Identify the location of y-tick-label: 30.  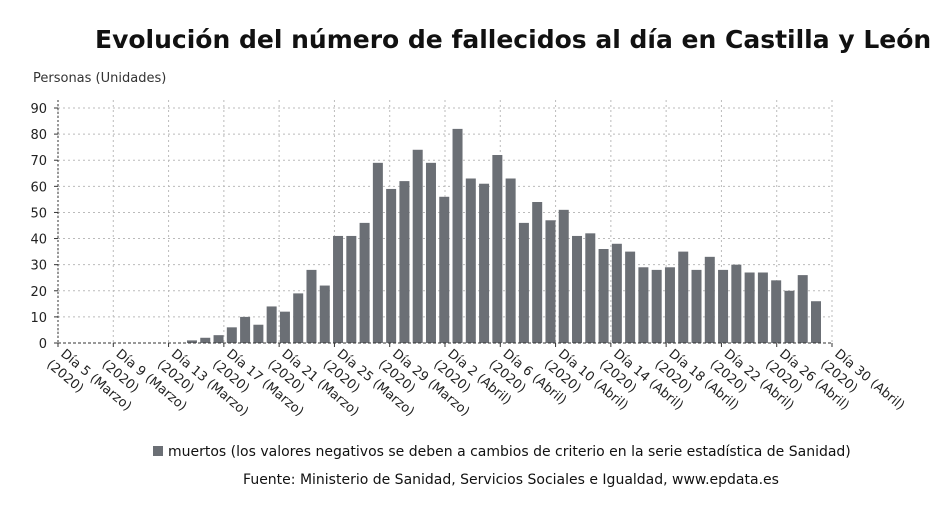
(38, 266).